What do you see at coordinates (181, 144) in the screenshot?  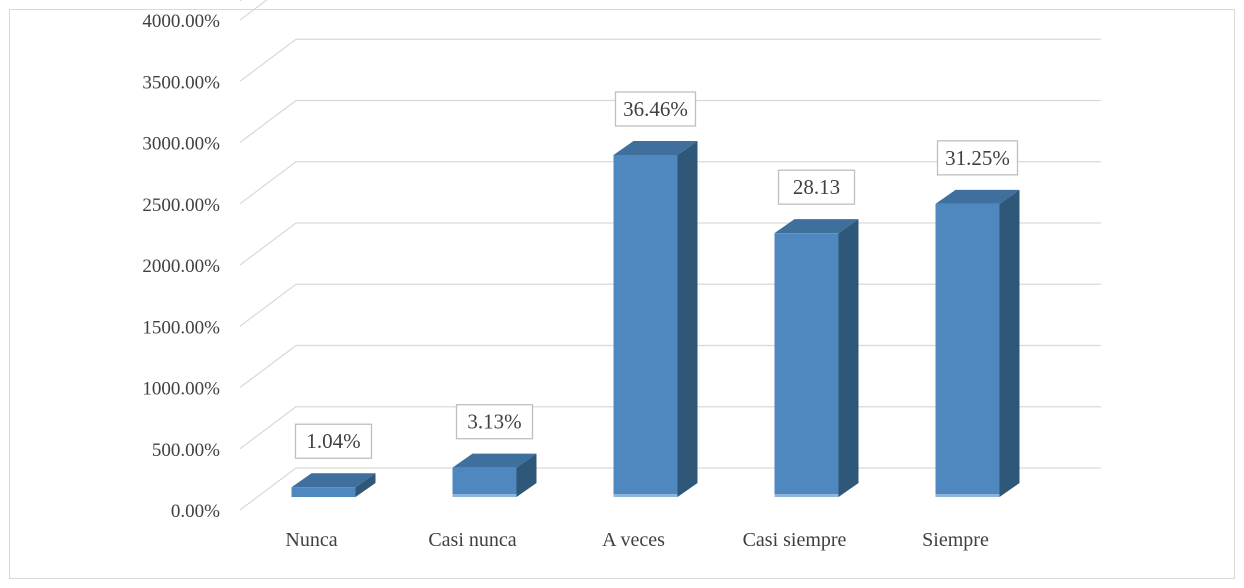 I see `y-tick-label: 3000.00%` at bounding box center [181, 144].